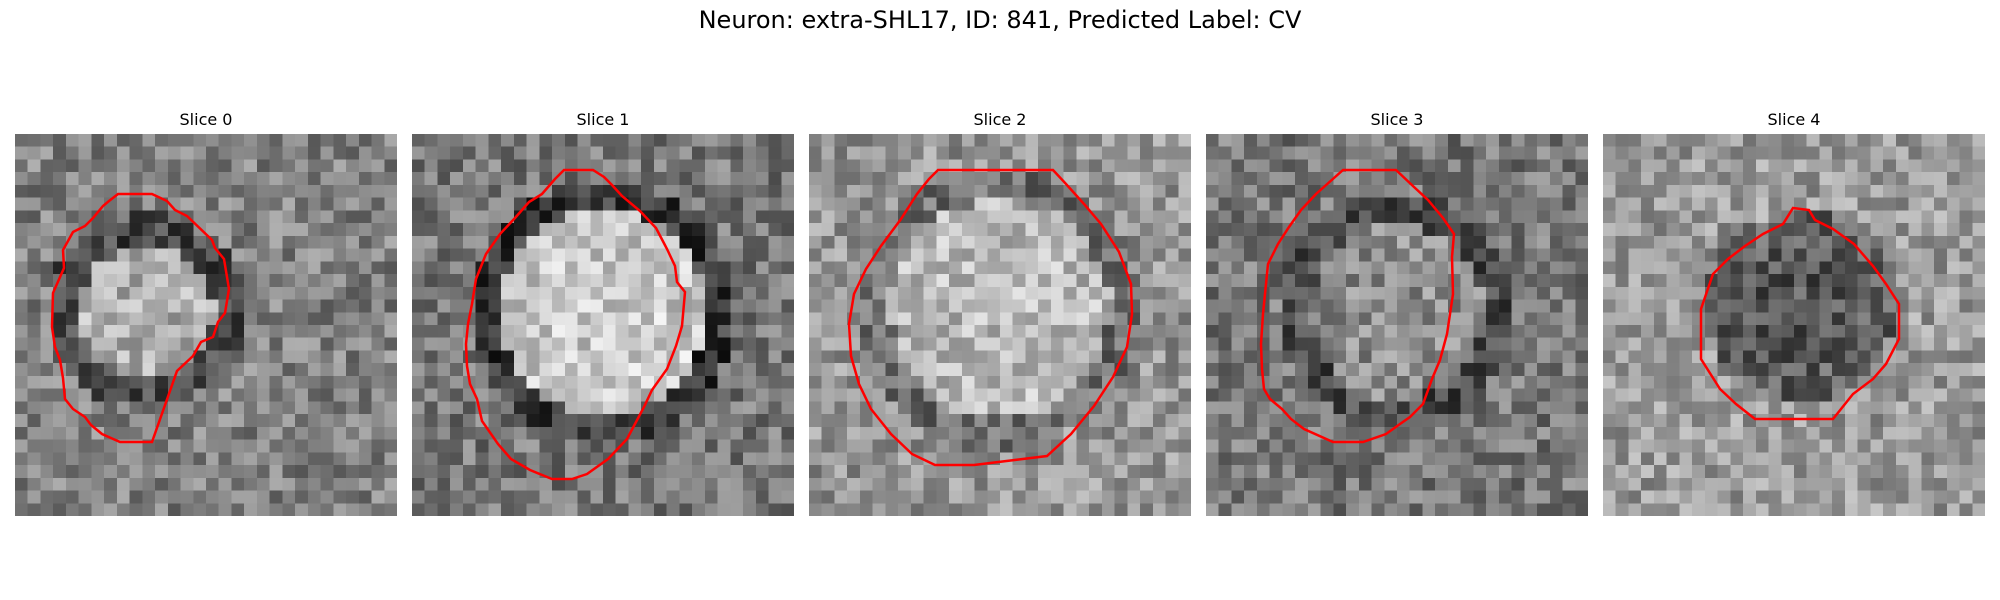 The image size is (2000, 600). I want to click on slice-title-4: Slice 4, so click(1794, 119).